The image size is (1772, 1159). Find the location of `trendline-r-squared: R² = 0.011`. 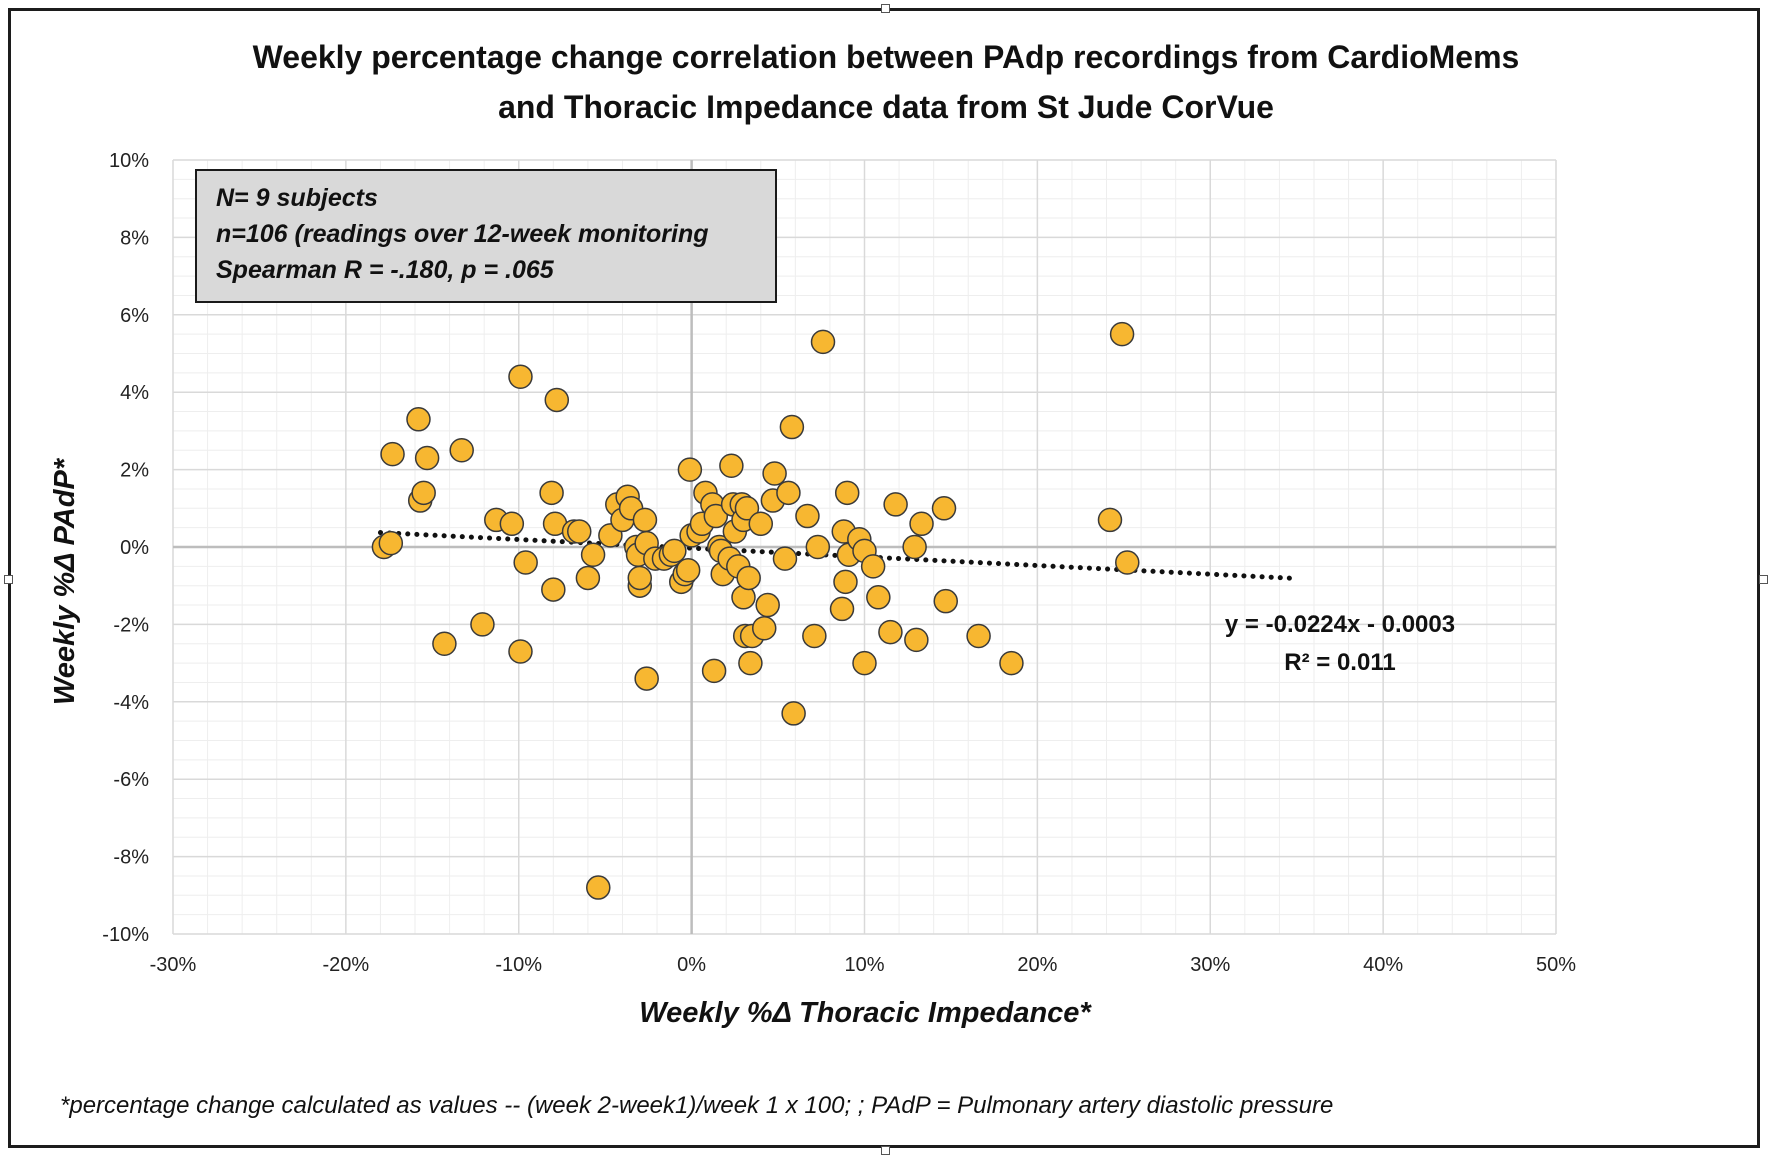

trendline-r-squared: R² = 0.011 is located at coordinates (1339, 662).